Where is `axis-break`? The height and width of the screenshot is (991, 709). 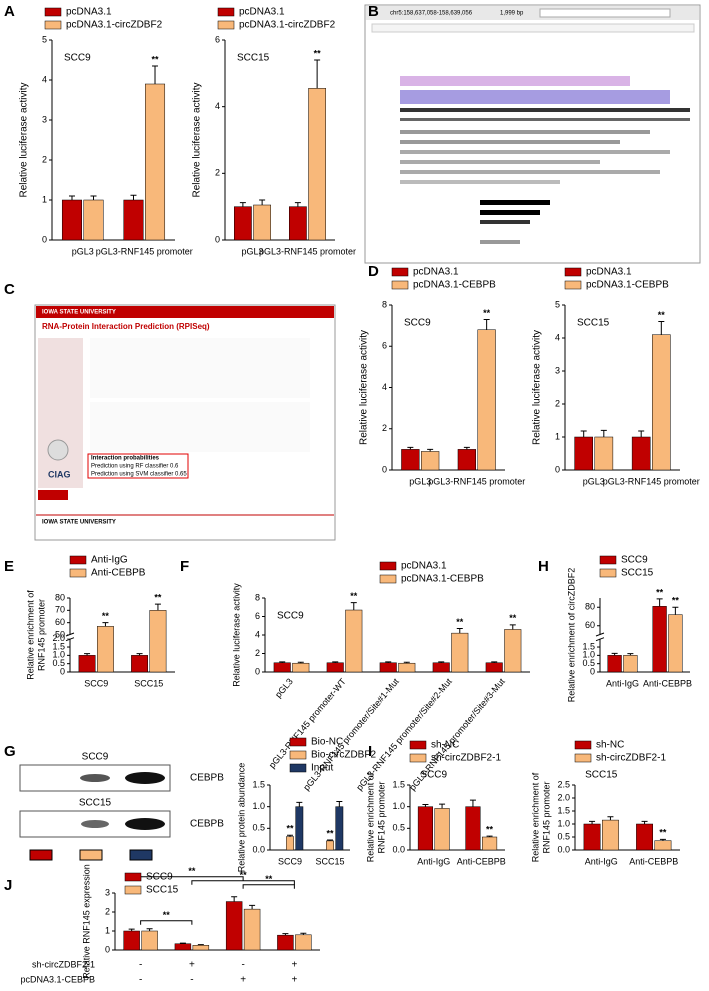 axis-break is located at coordinates (70, 637).